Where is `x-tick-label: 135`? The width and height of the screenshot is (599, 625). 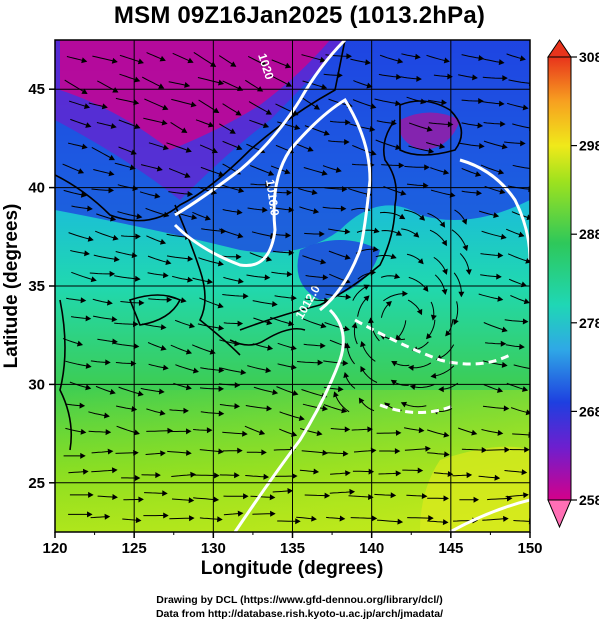 x-tick-label: 135 is located at coordinates (292, 548).